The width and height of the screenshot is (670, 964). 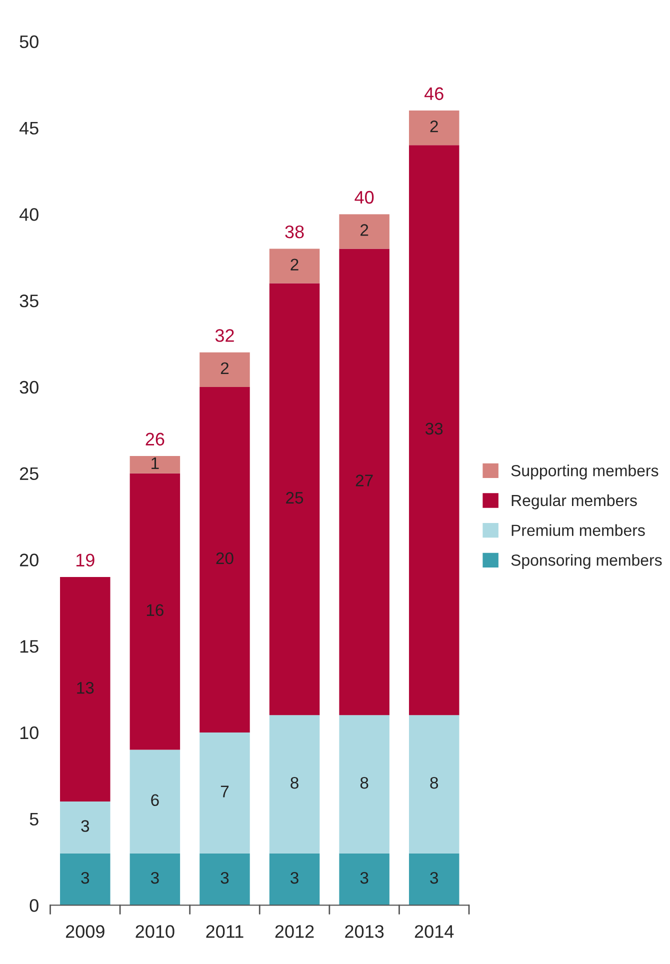 I want to click on x-tick-label: 2011, so click(x=225, y=931).